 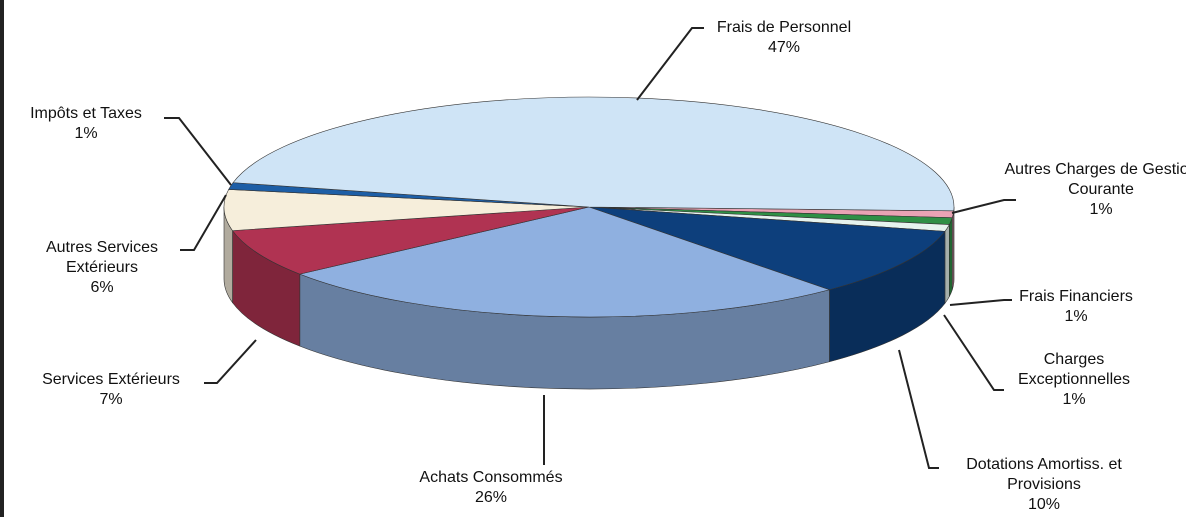 What do you see at coordinates (784, 47) in the screenshot?
I see `slice-value: 47%` at bounding box center [784, 47].